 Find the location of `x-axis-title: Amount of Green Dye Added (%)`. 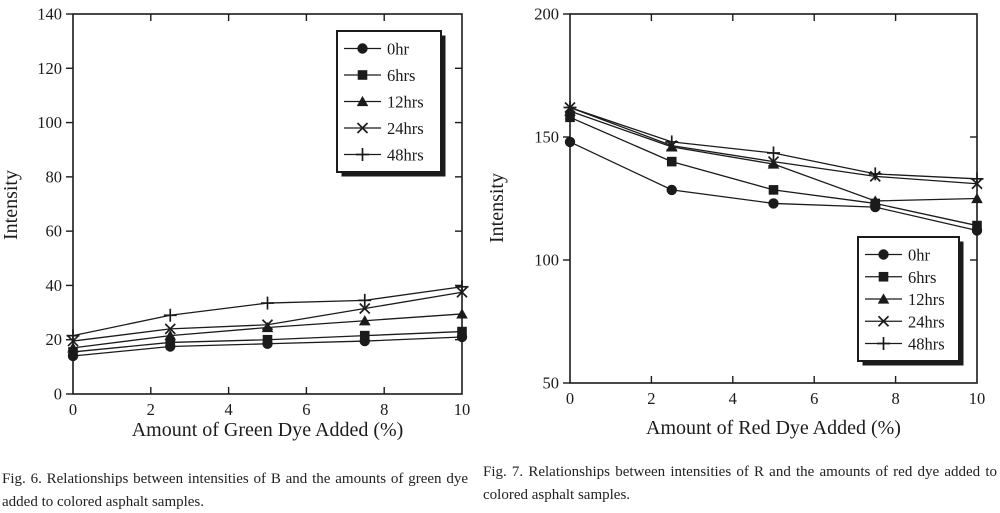

x-axis-title: Amount of Green Dye Added (%) is located at coordinates (268, 430).